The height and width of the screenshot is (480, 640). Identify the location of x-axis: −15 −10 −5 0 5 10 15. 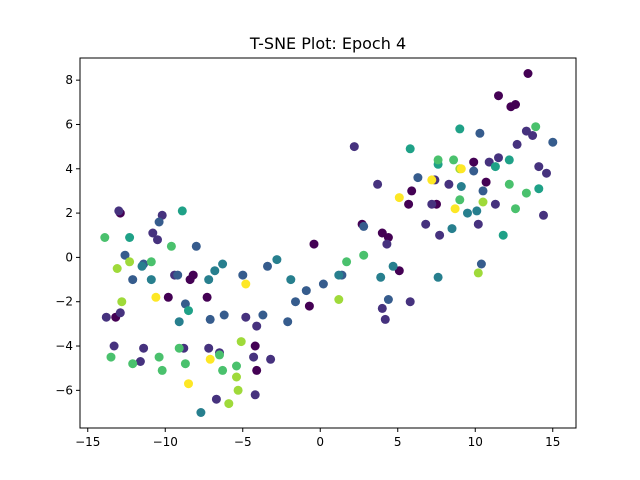
(317, 438).